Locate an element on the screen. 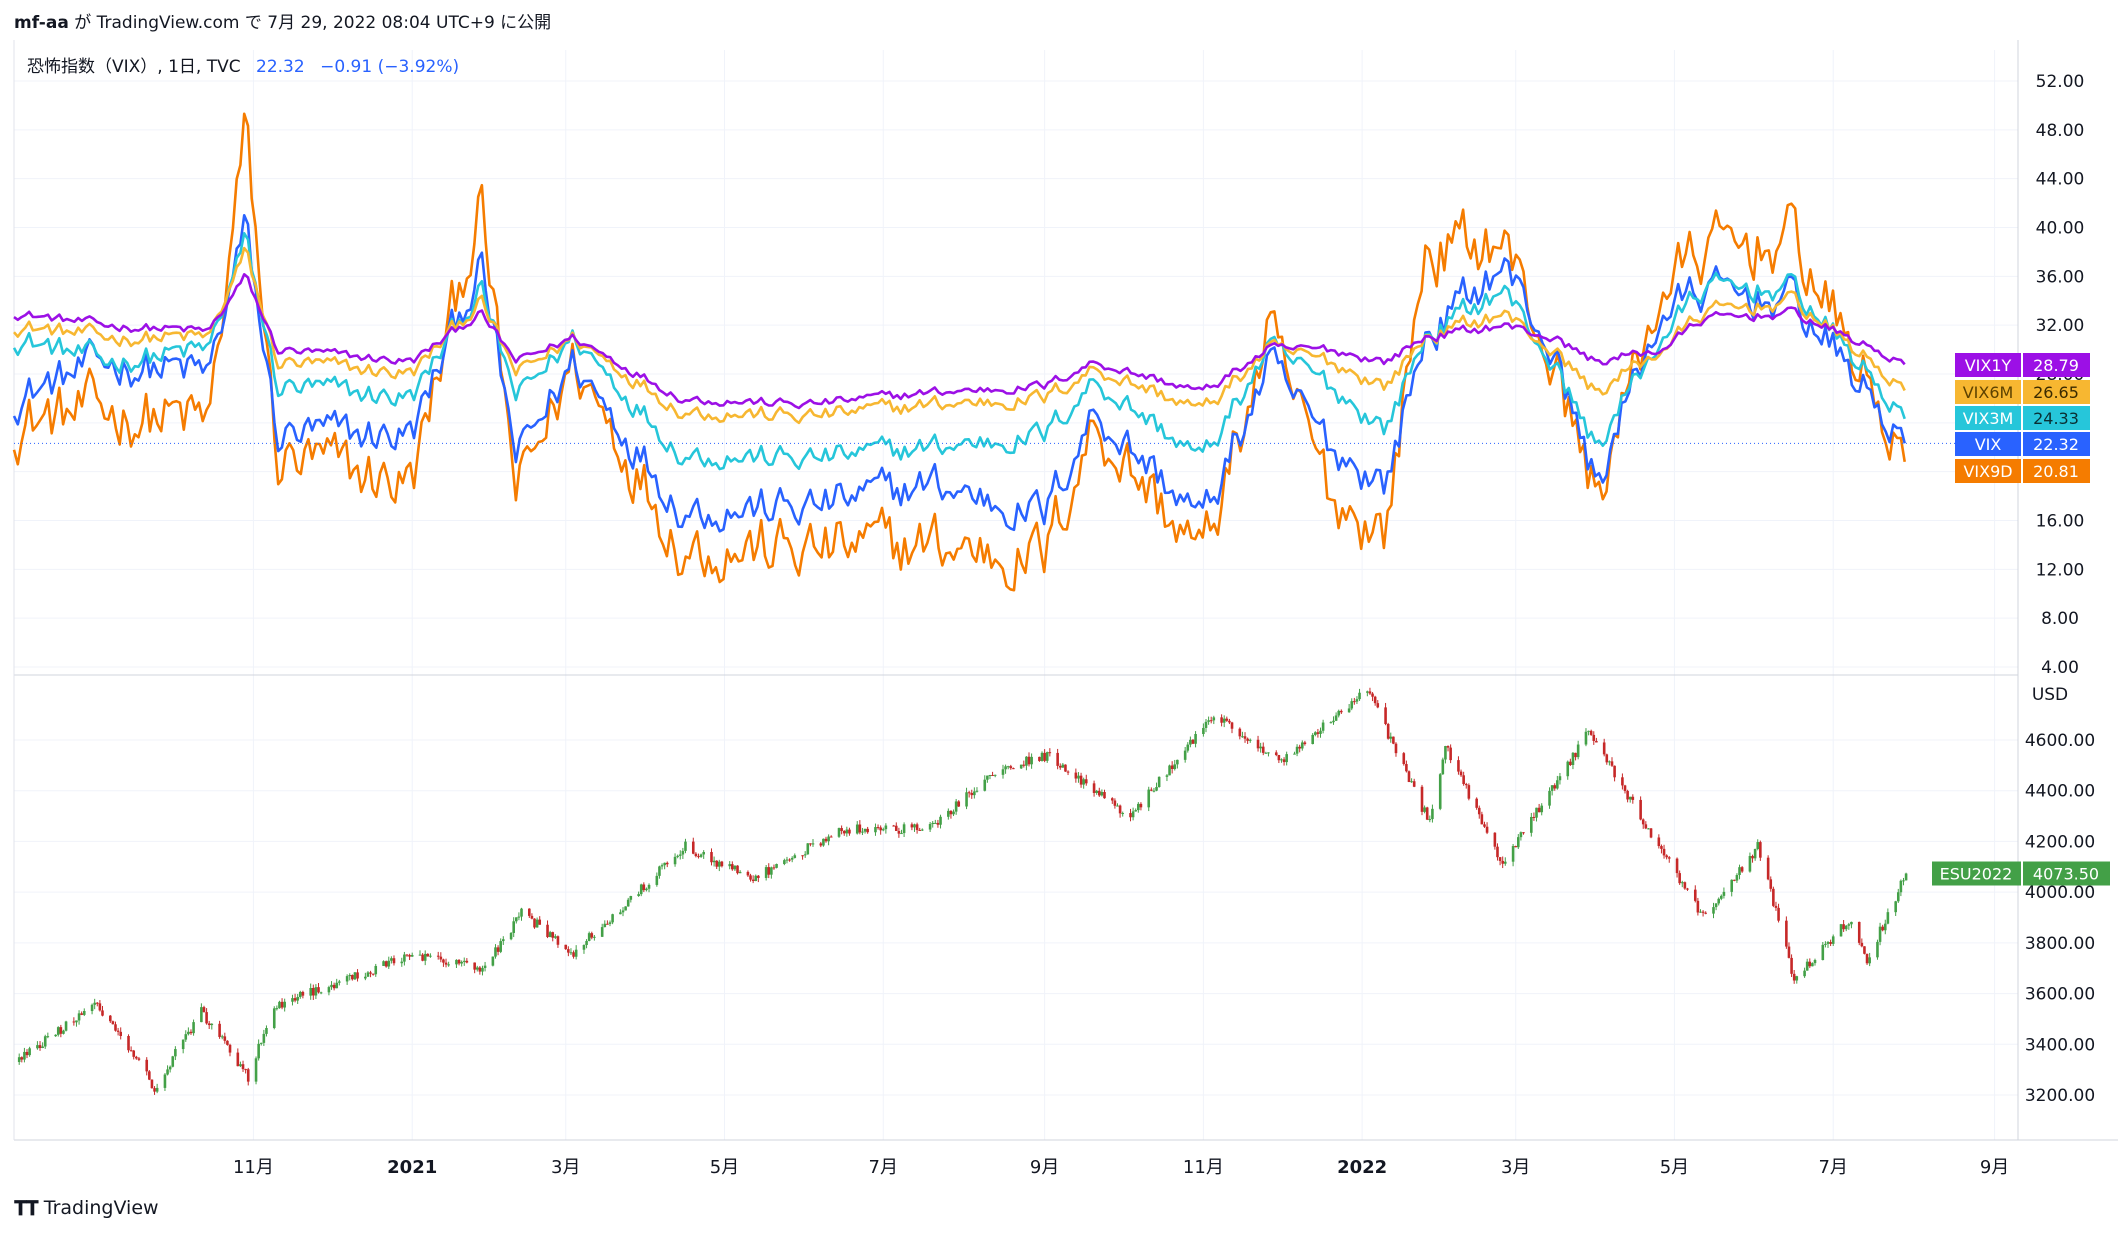 The height and width of the screenshot is (1234, 2127). series-line-vix1y is located at coordinates (959, 341).